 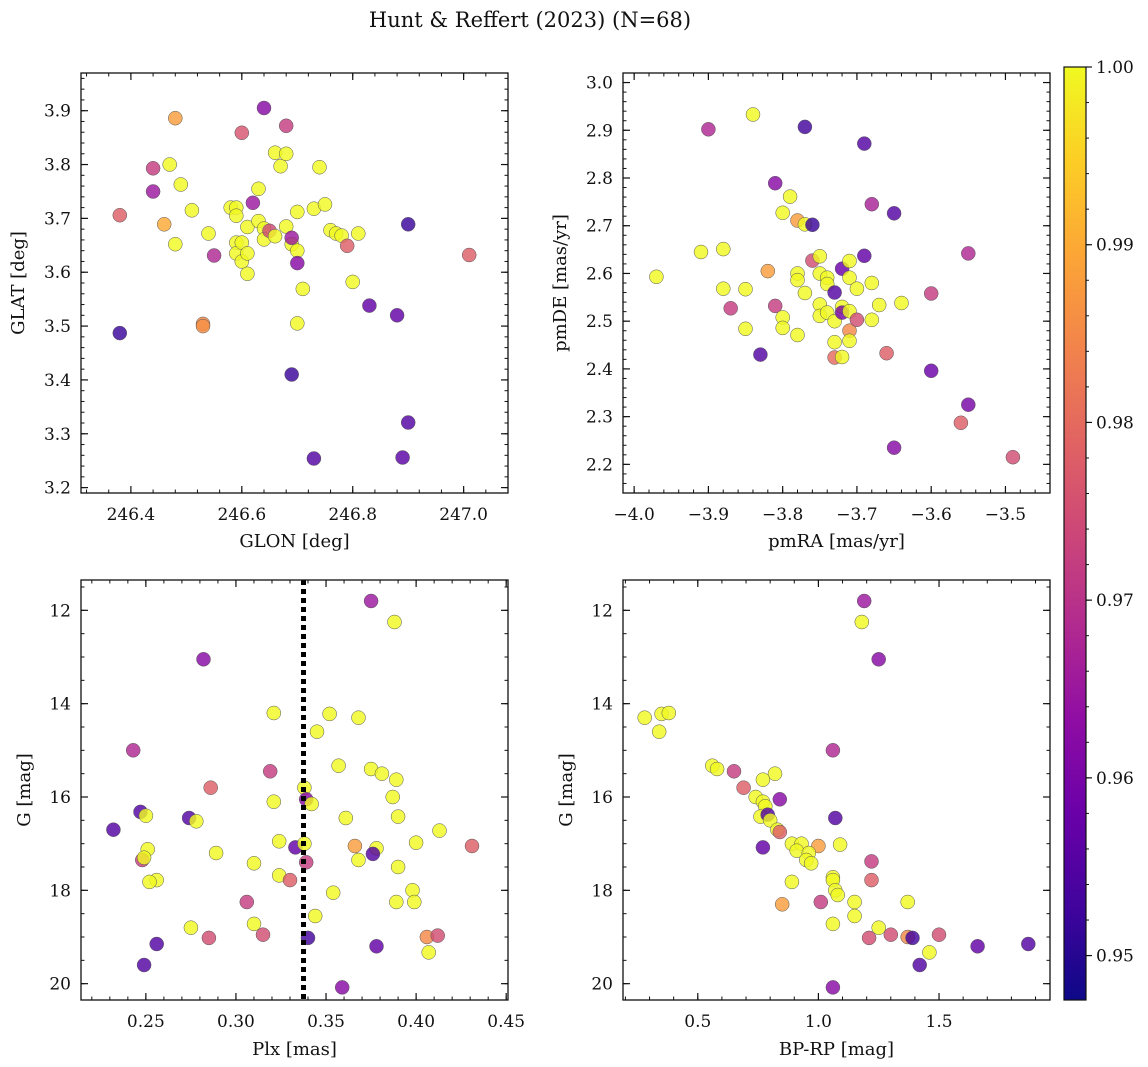 What do you see at coordinates (1075, 533) in the screenshot?
I see `colorbar-gradient` at bounding box center [1075, 533].